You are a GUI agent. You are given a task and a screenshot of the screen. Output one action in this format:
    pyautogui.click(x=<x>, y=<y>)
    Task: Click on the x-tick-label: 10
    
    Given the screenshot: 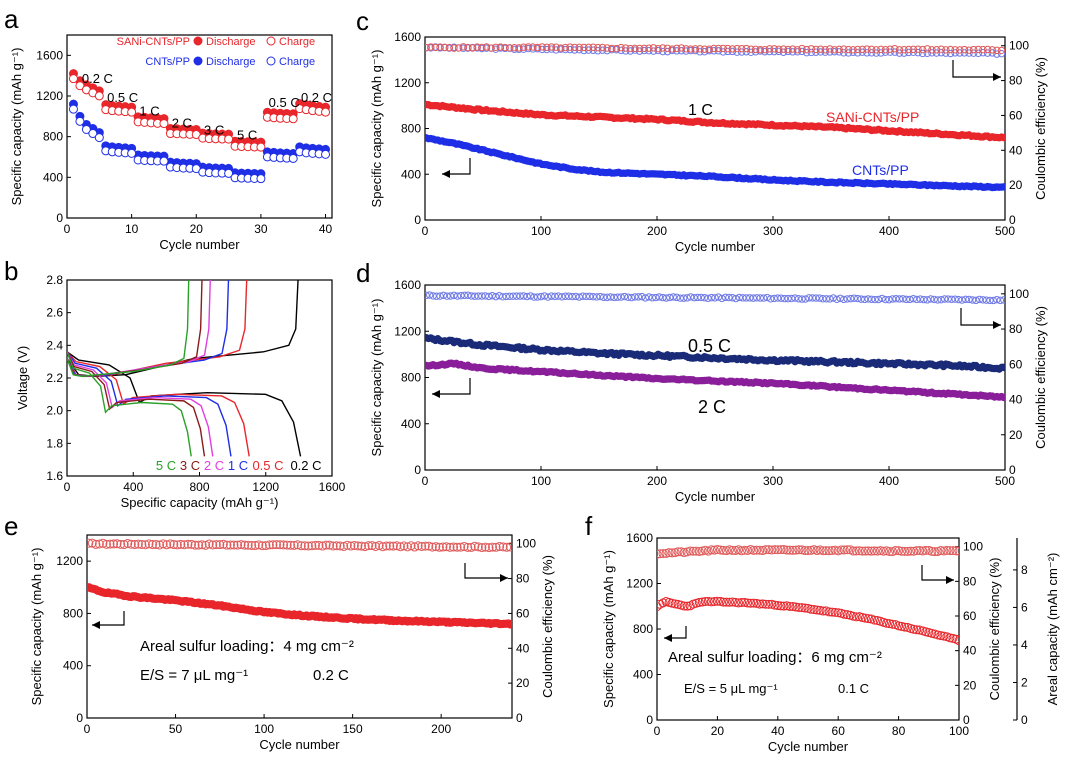 What is the action you would take?
    pyautogui.click(x=132, y=229)
    